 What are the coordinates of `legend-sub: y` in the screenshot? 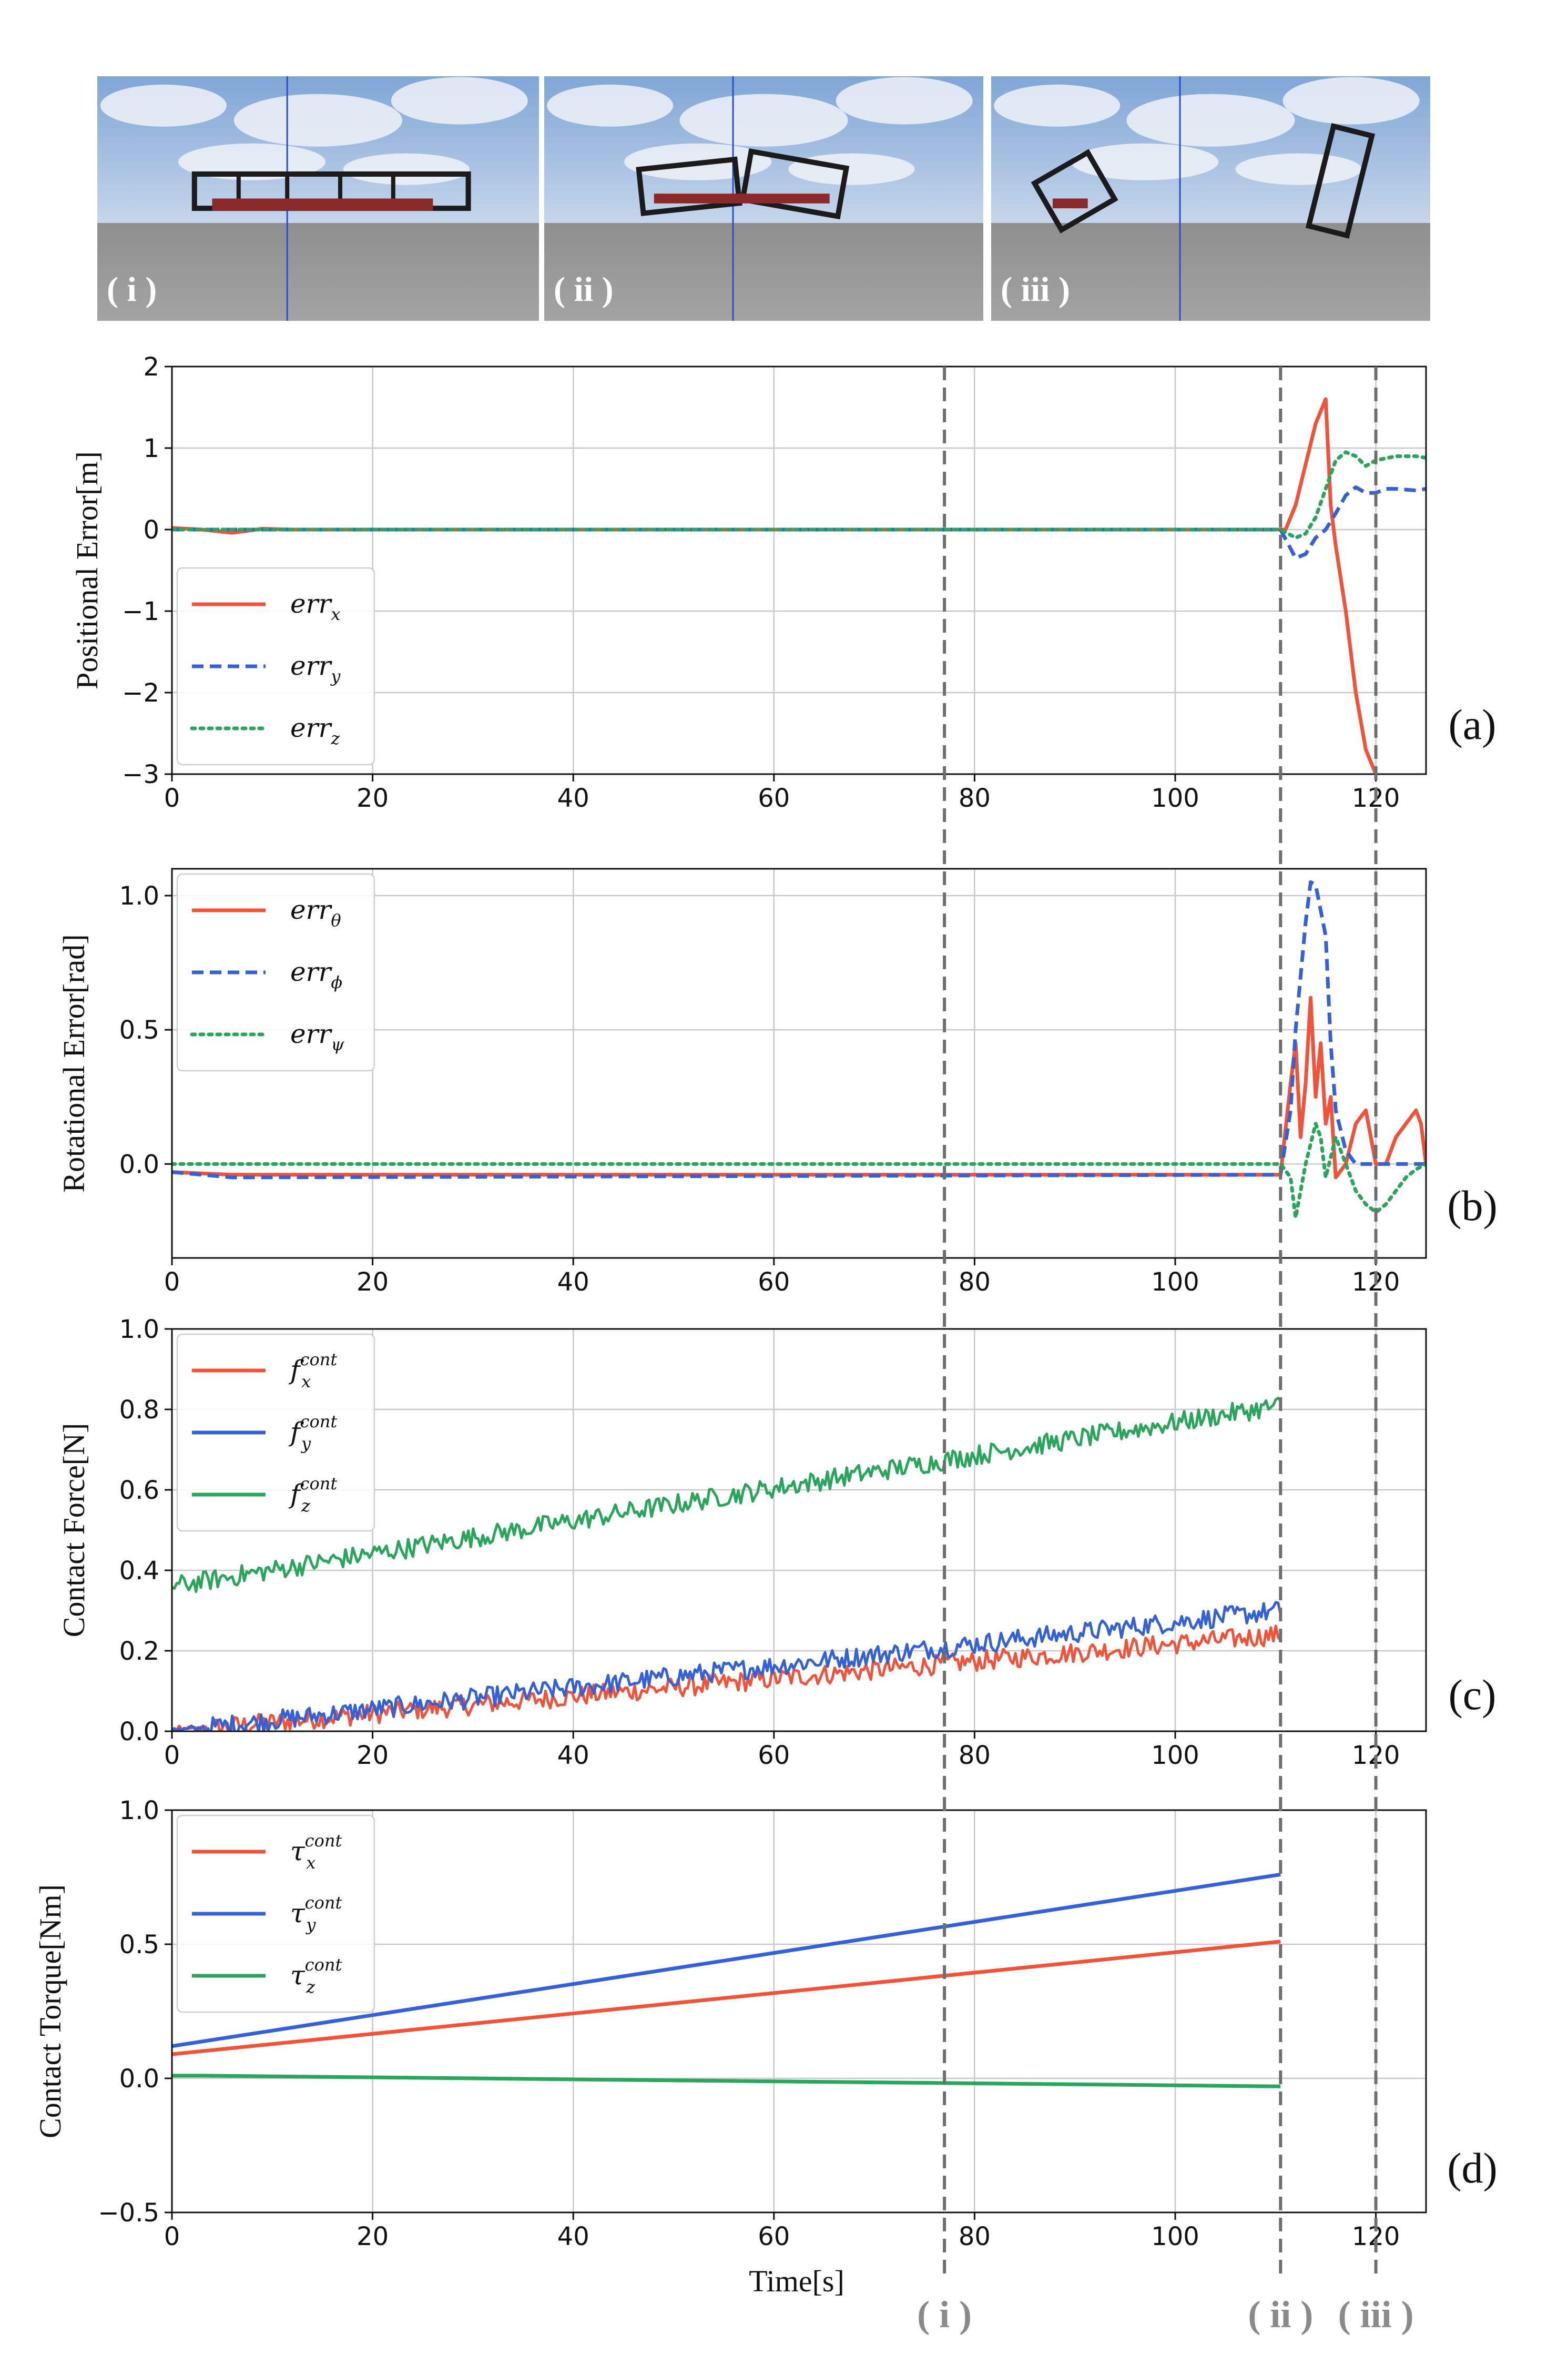 It's located at (310, 1925).